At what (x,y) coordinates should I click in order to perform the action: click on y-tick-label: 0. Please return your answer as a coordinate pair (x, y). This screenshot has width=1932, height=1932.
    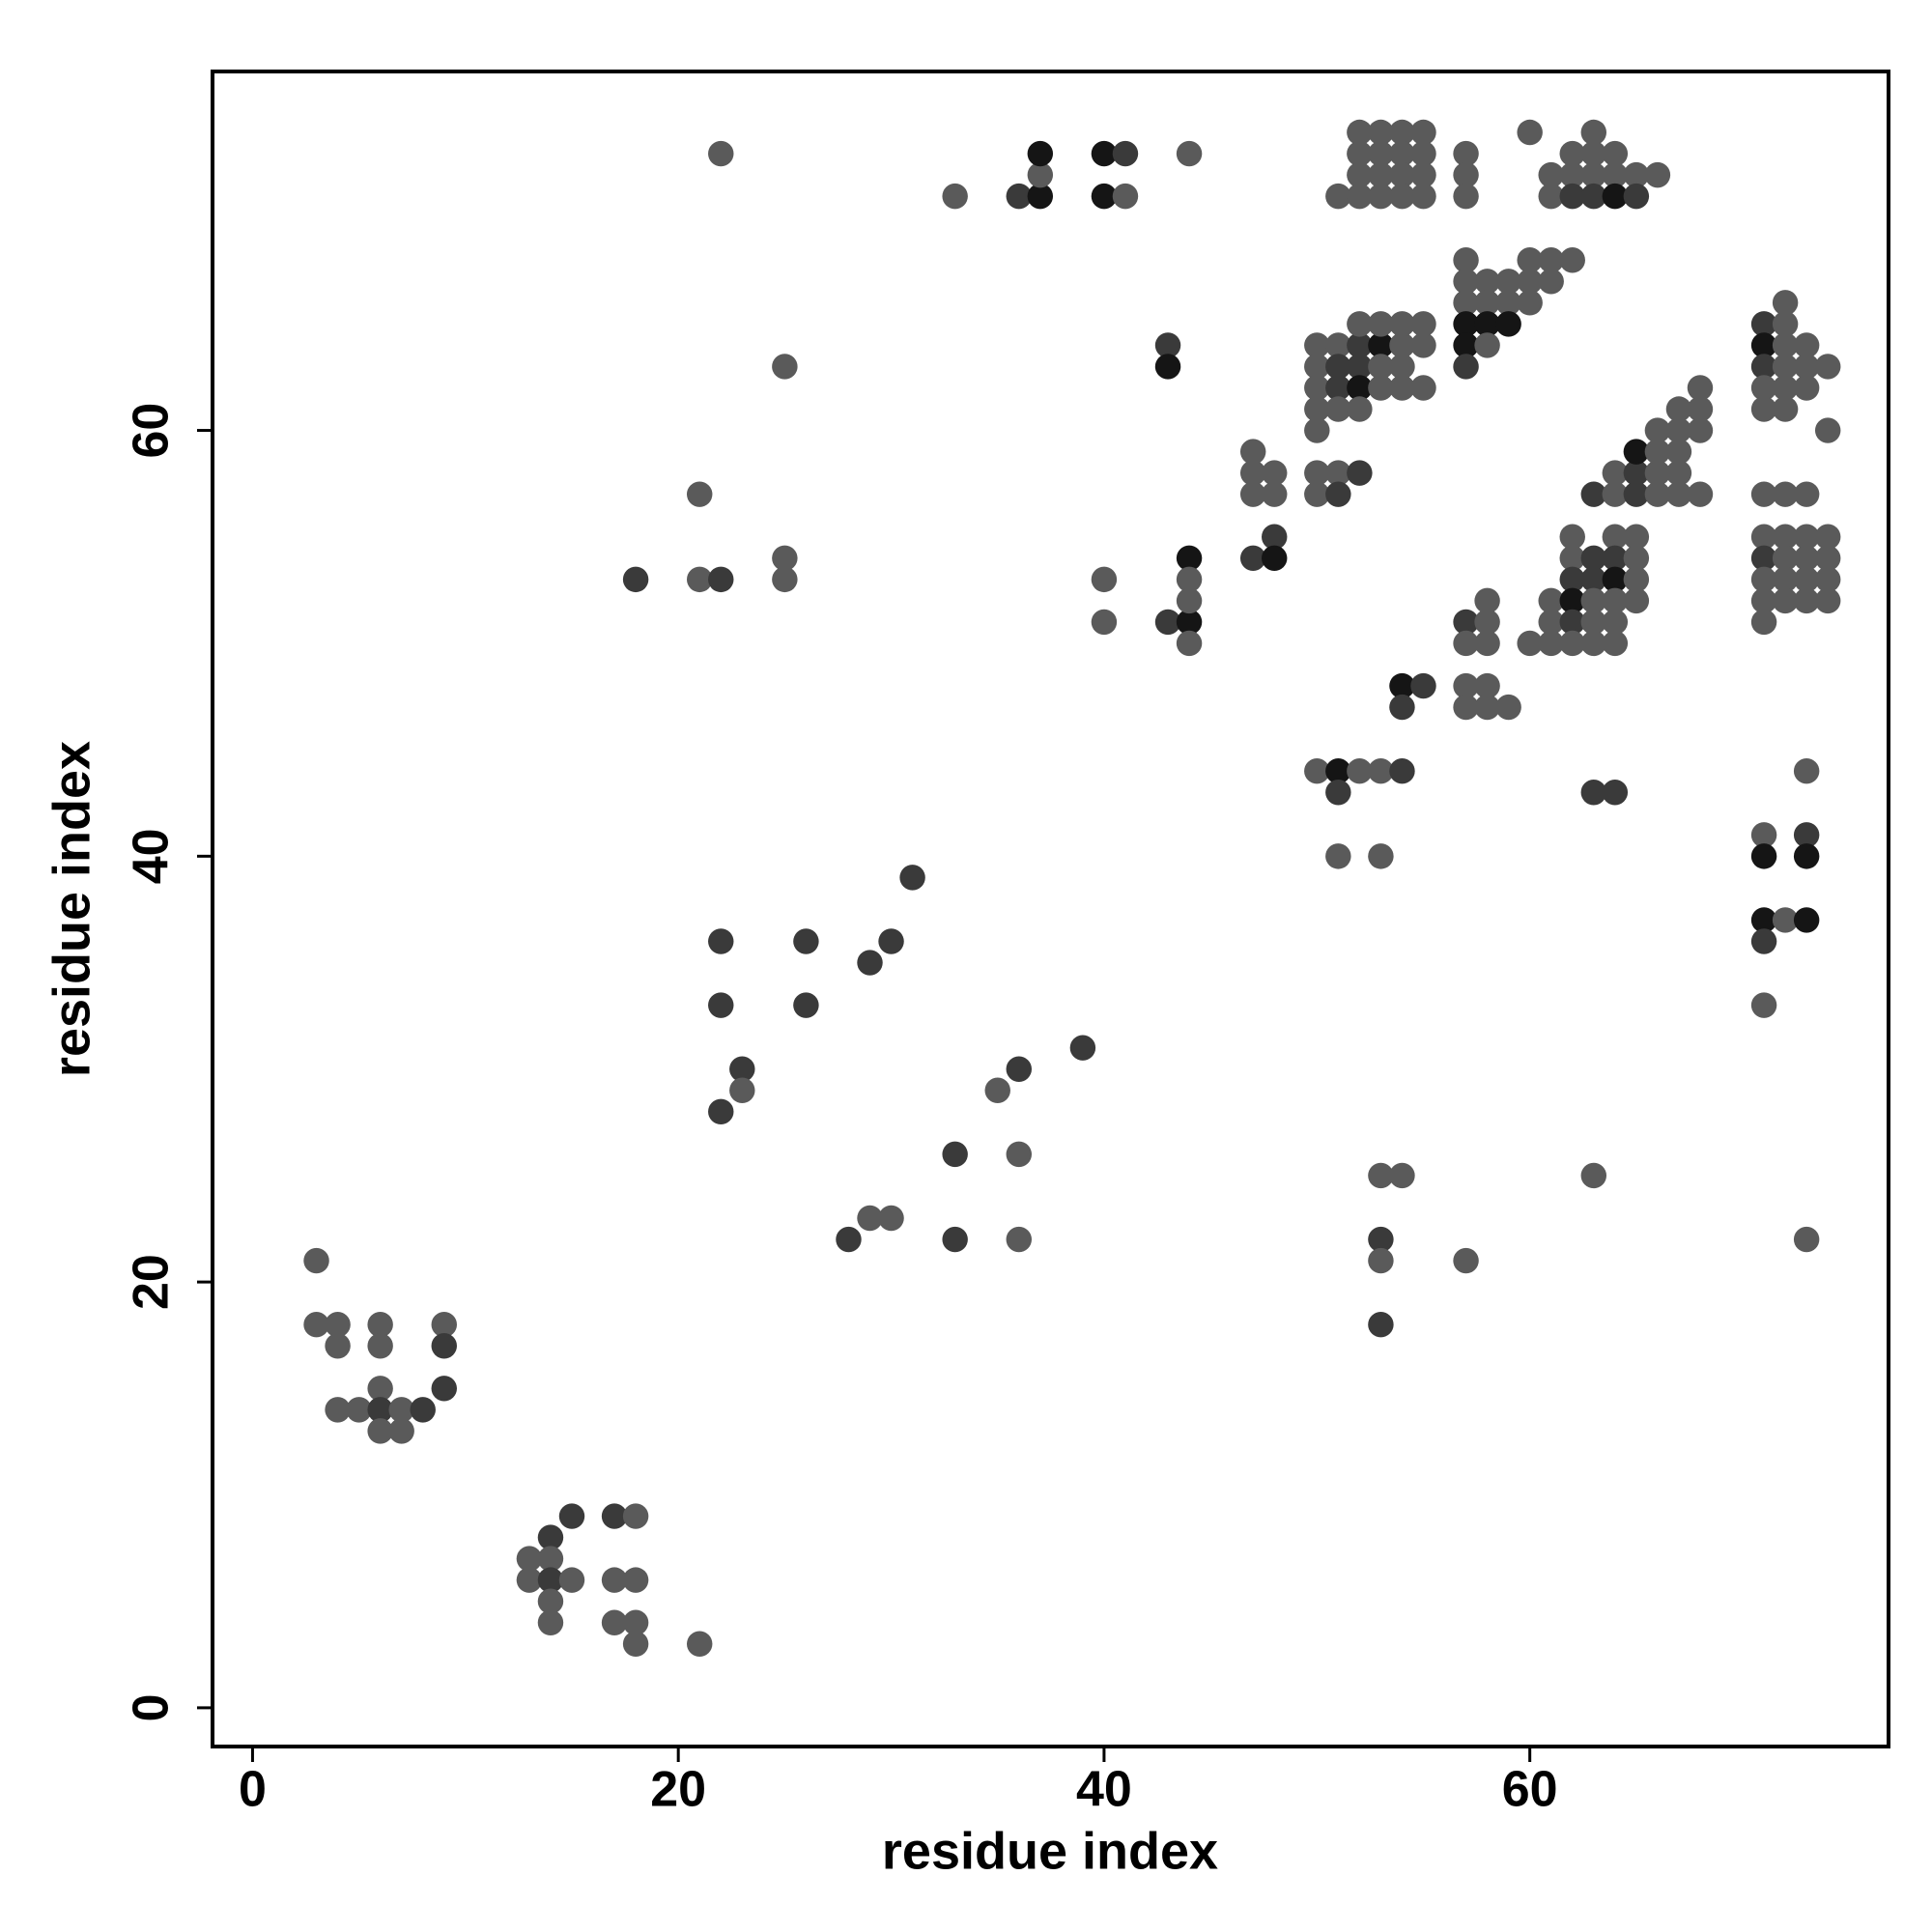
    Looking at the image, I should click on (152, 1707).